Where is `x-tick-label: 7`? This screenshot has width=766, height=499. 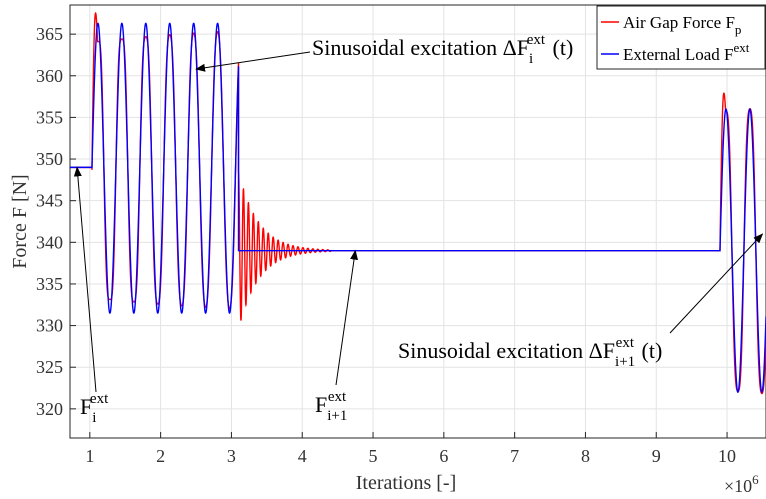
x-tick-label: 7 is located at coordinates (514, 456).